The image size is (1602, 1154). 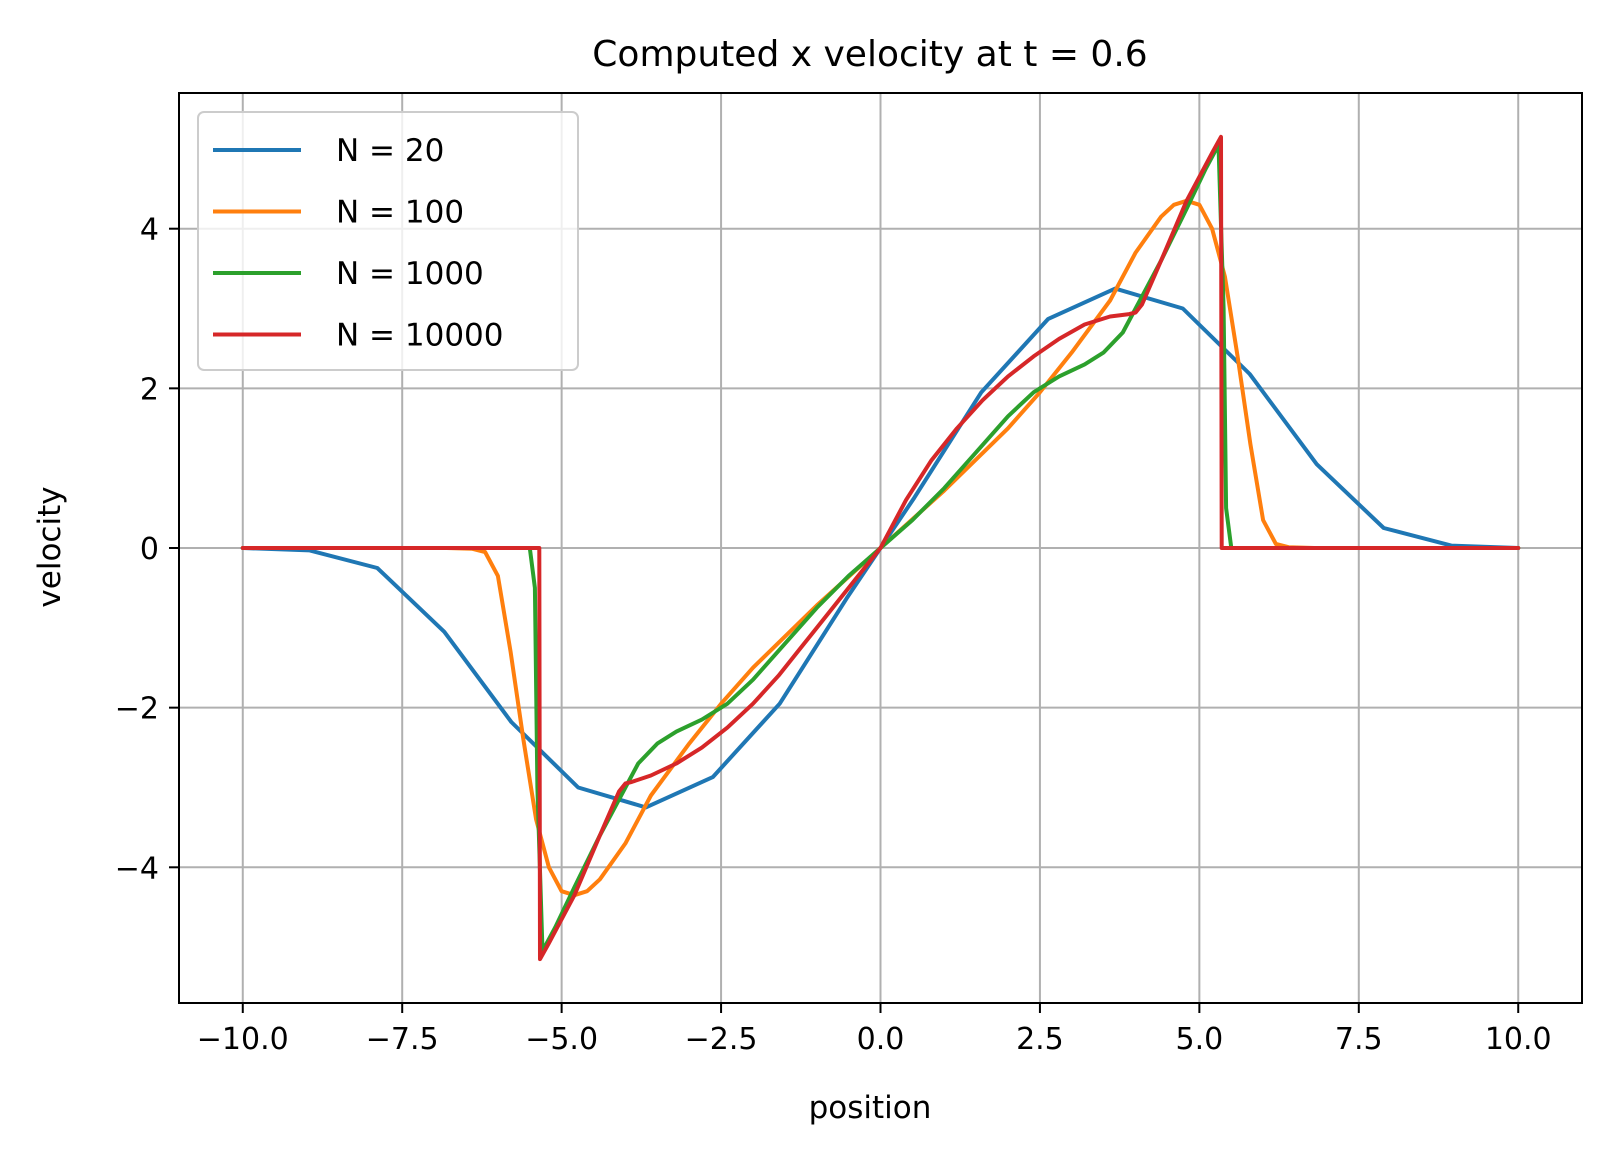 What do you see at coordinates (137, 709) in the screenshot?
I see `y-tick-label: −2` at bounding box center [137, 709].